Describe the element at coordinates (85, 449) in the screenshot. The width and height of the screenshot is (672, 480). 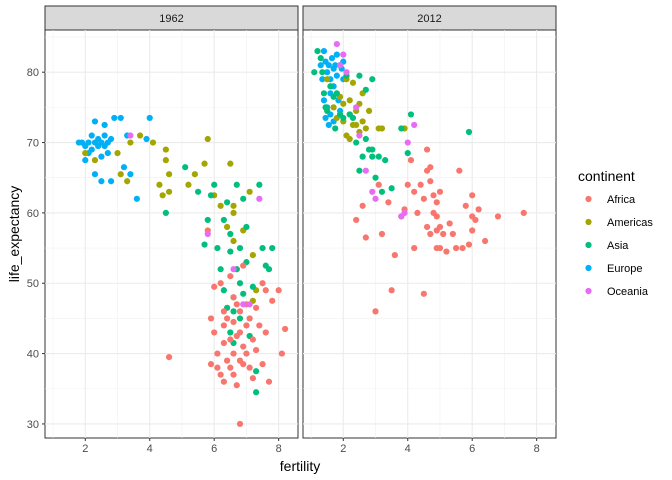
I see `x-tick-label: 2` at that location.